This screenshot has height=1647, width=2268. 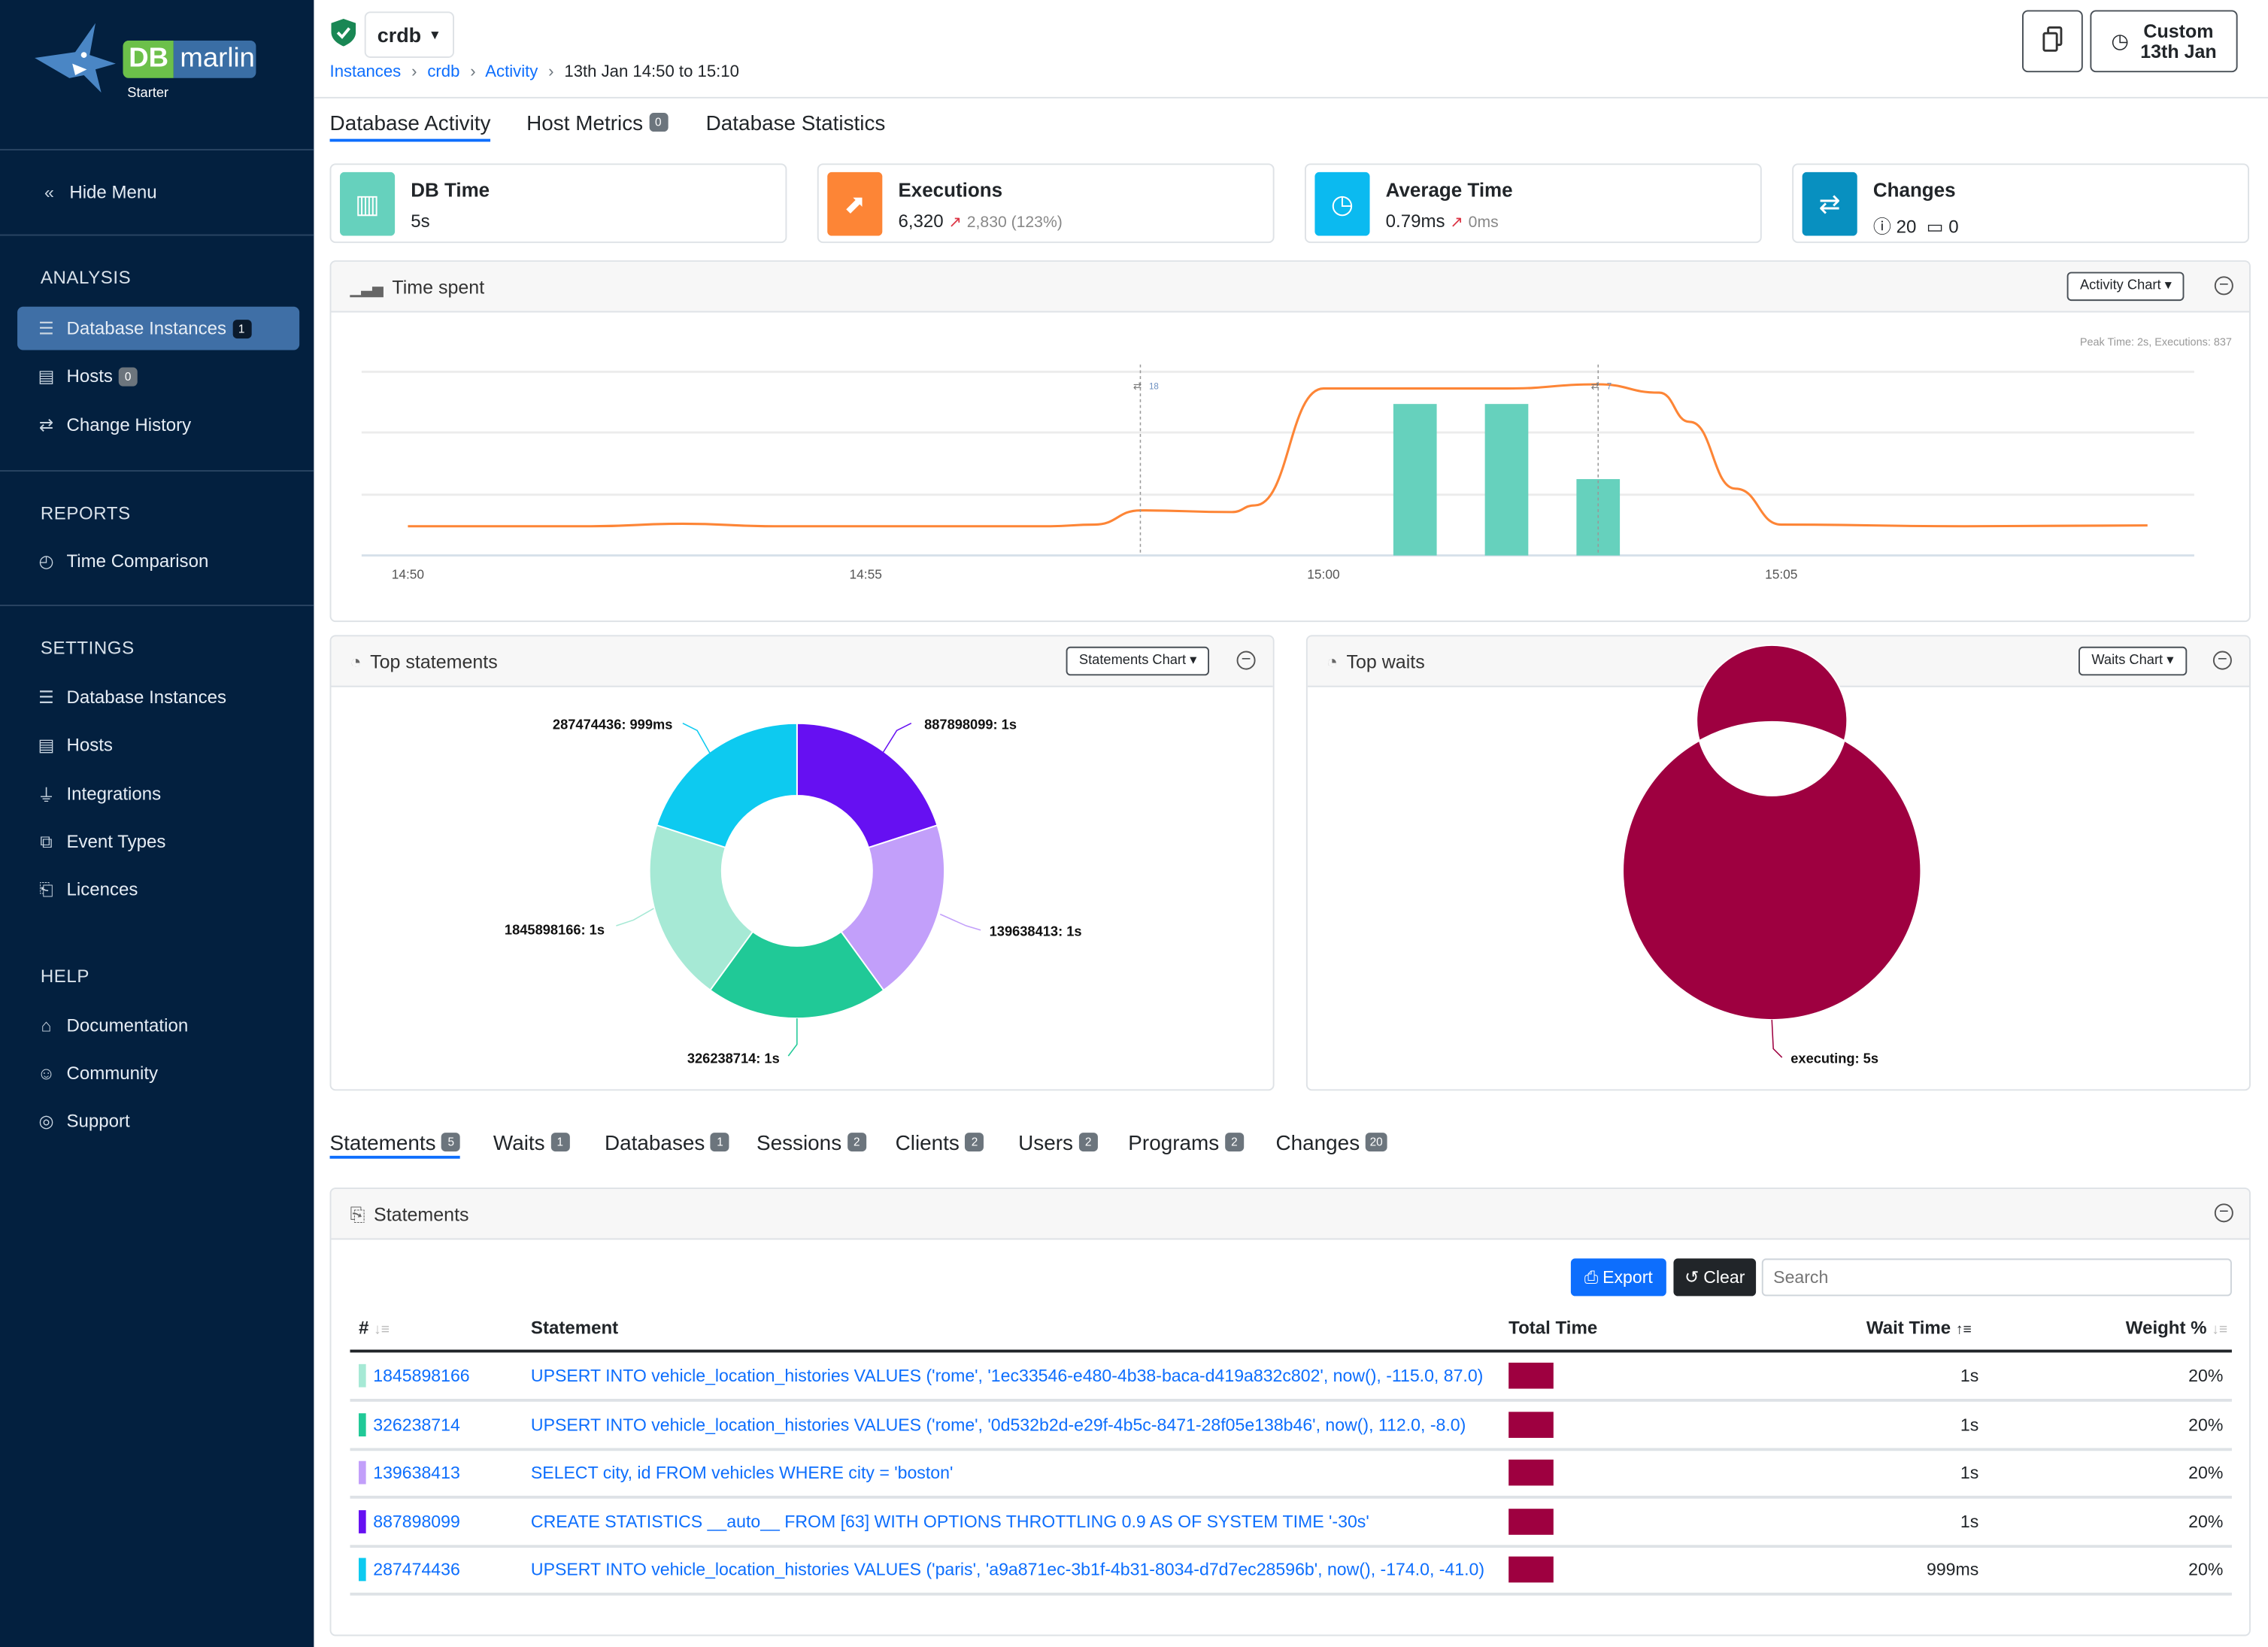 I want to click on statement-id-link: 287474436, so click(x=416, y=1569).